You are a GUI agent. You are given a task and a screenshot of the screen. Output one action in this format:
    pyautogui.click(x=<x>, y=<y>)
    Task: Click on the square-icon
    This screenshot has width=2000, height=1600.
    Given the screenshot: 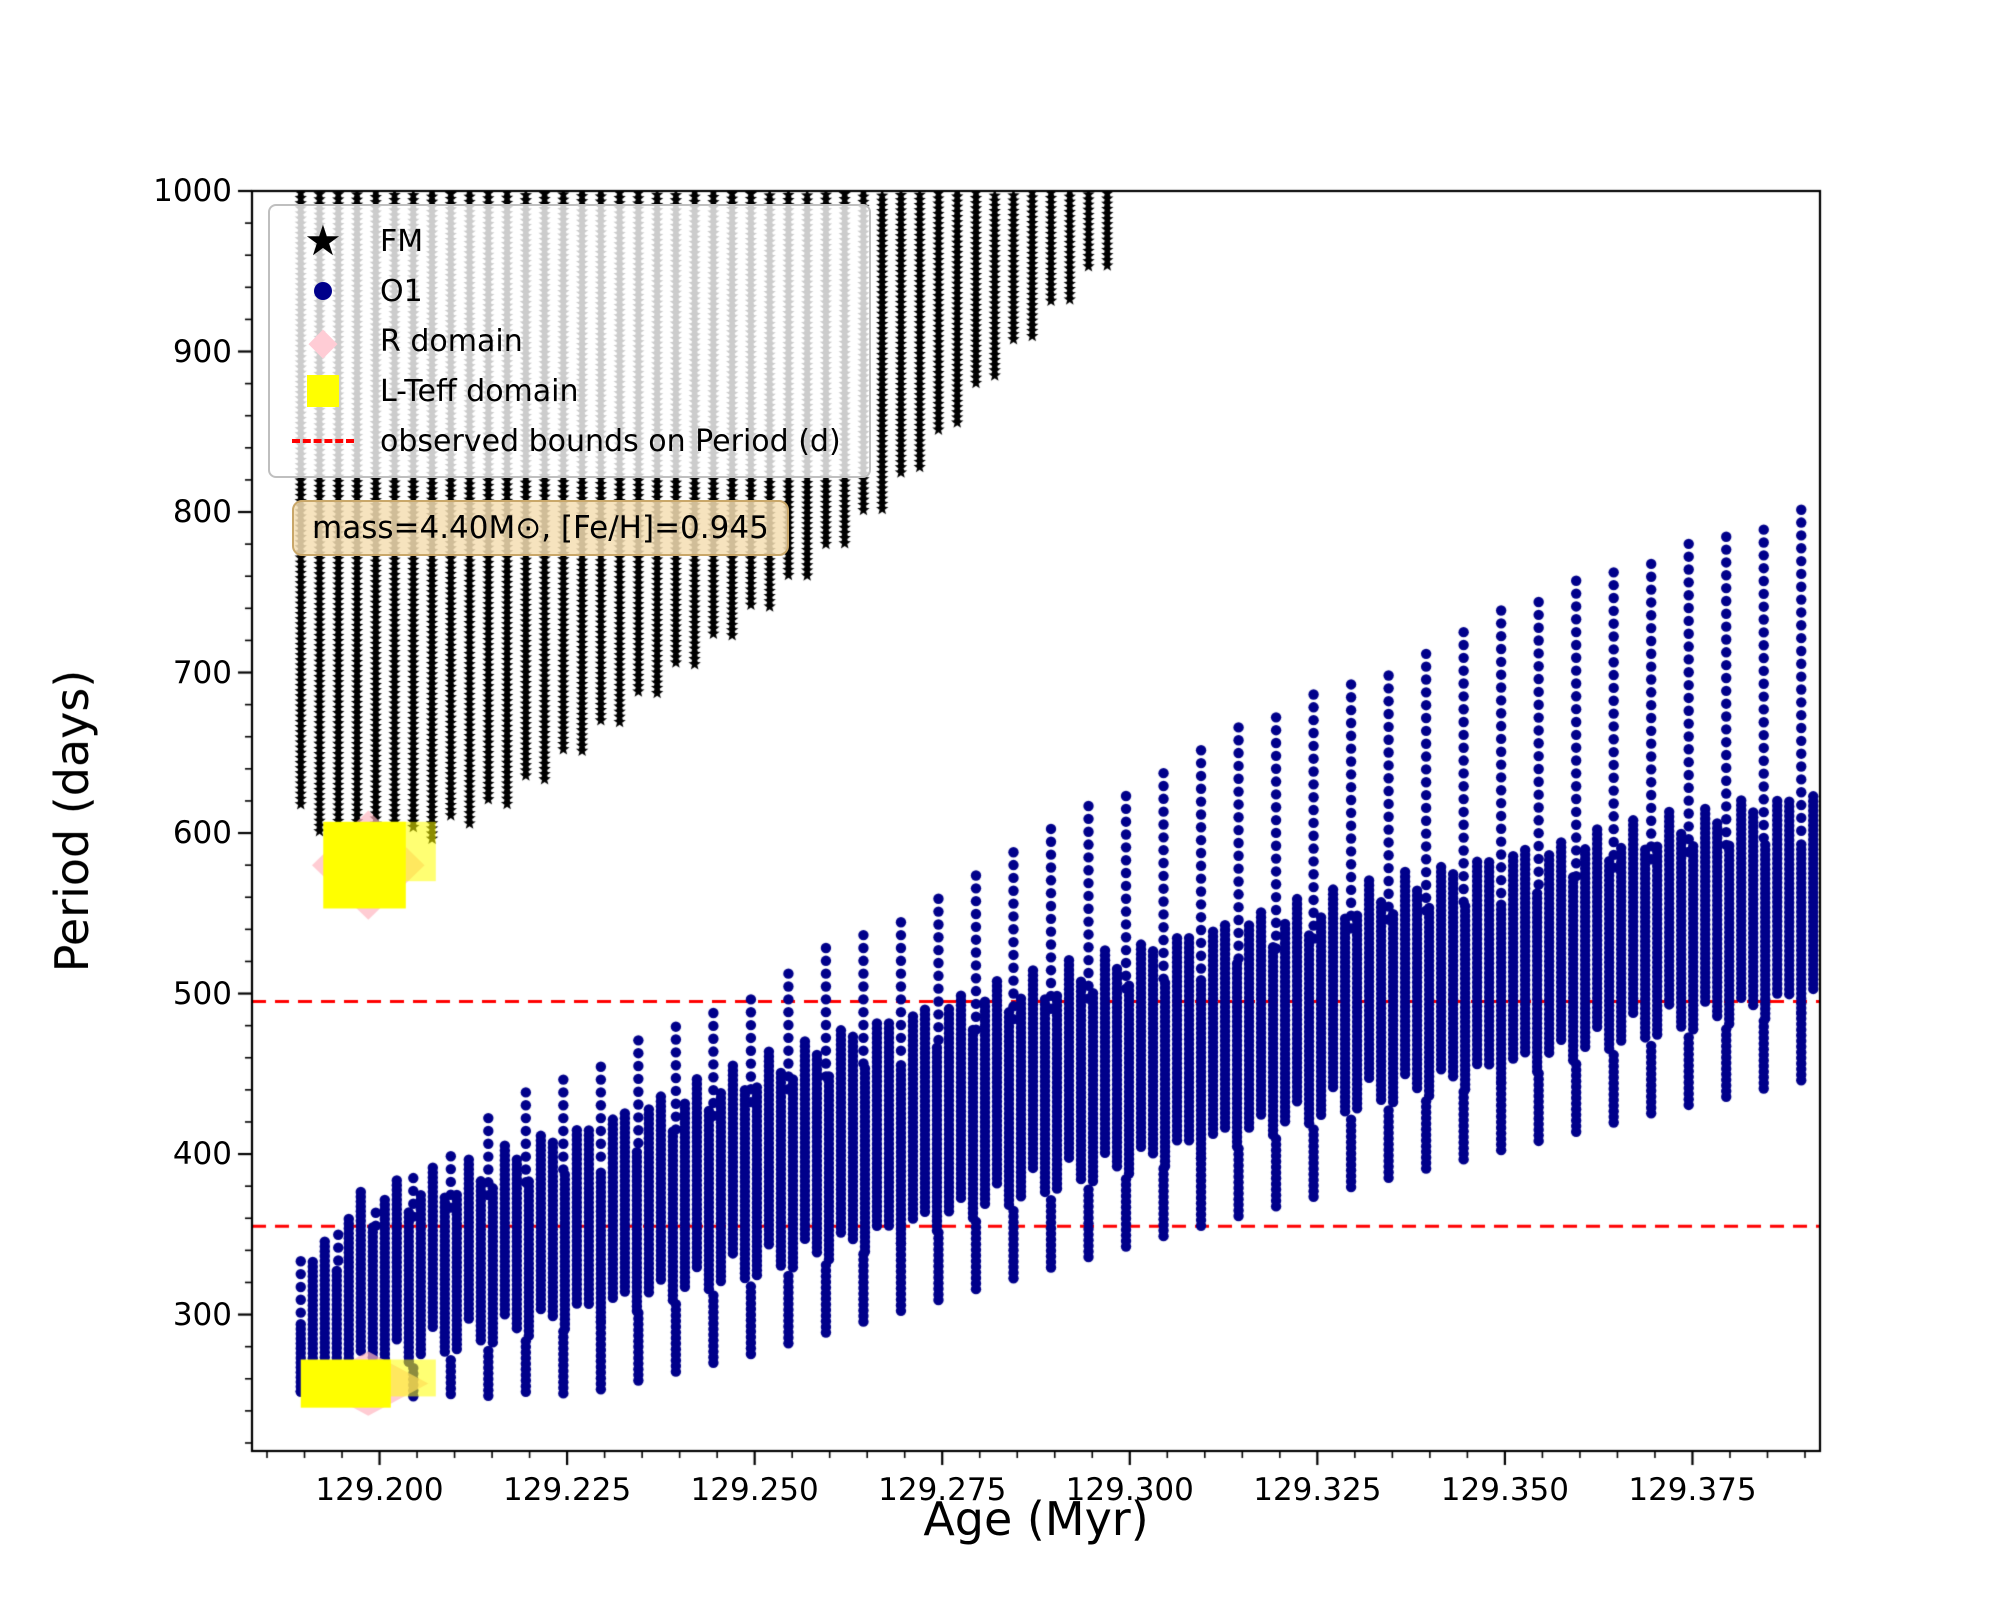 What is the action you would take?
    pyautogui.click(x=323, y=391)
    